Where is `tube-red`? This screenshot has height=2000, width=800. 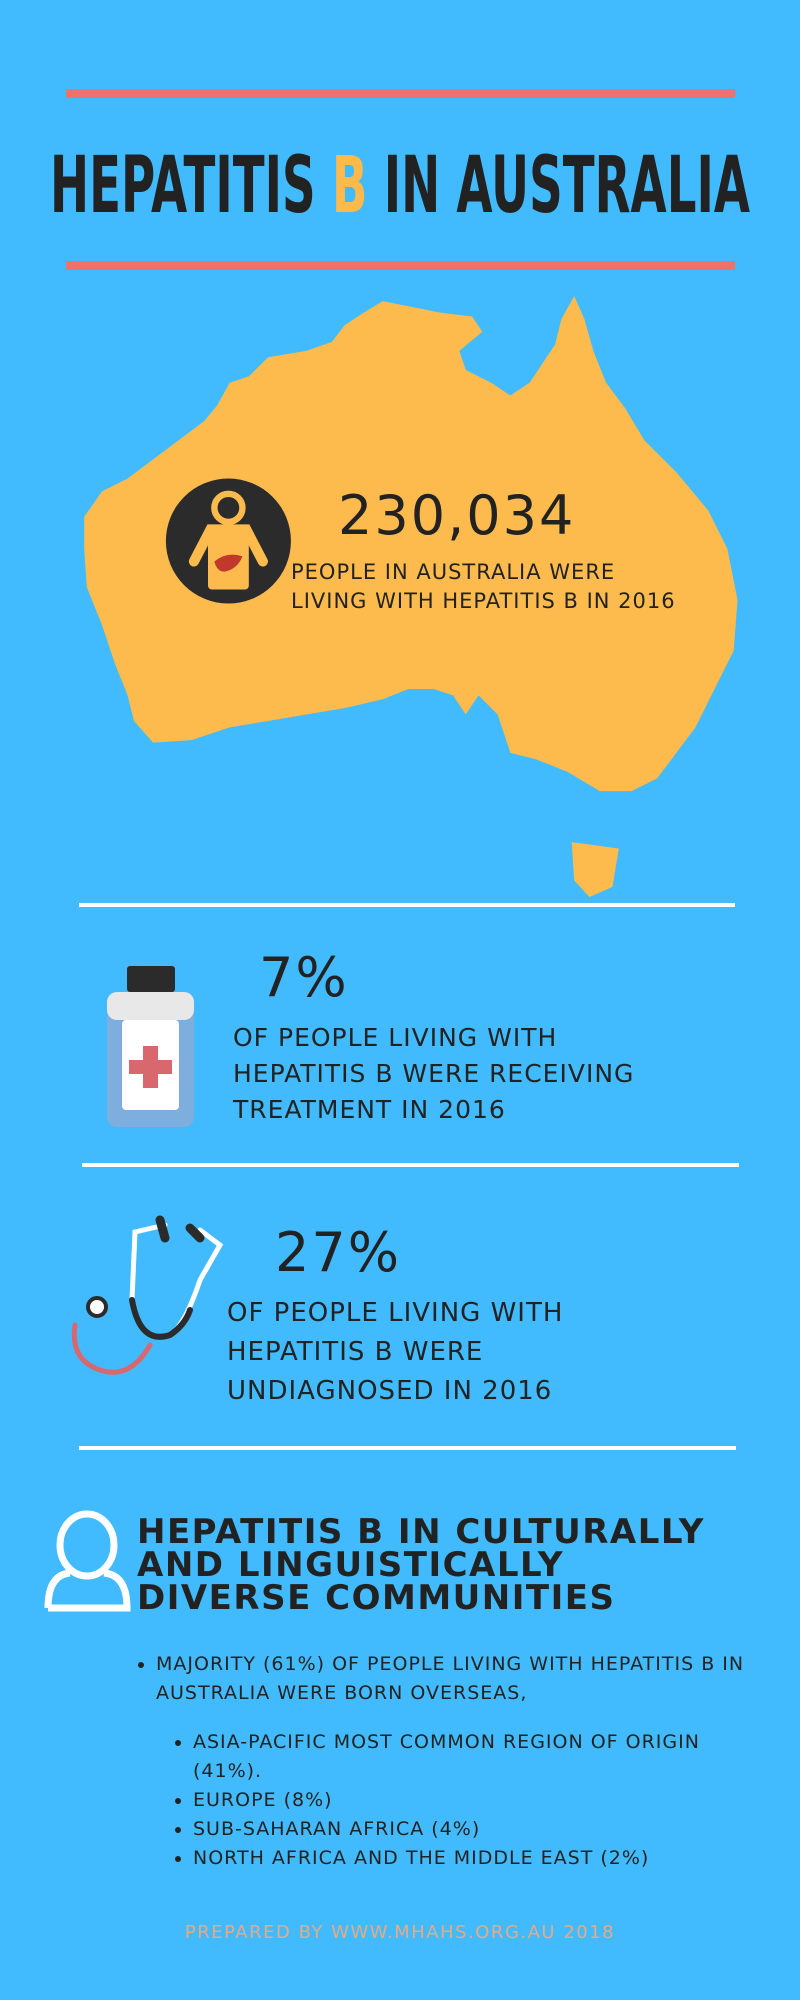
tube-red is located at coordinates (112, 1348).